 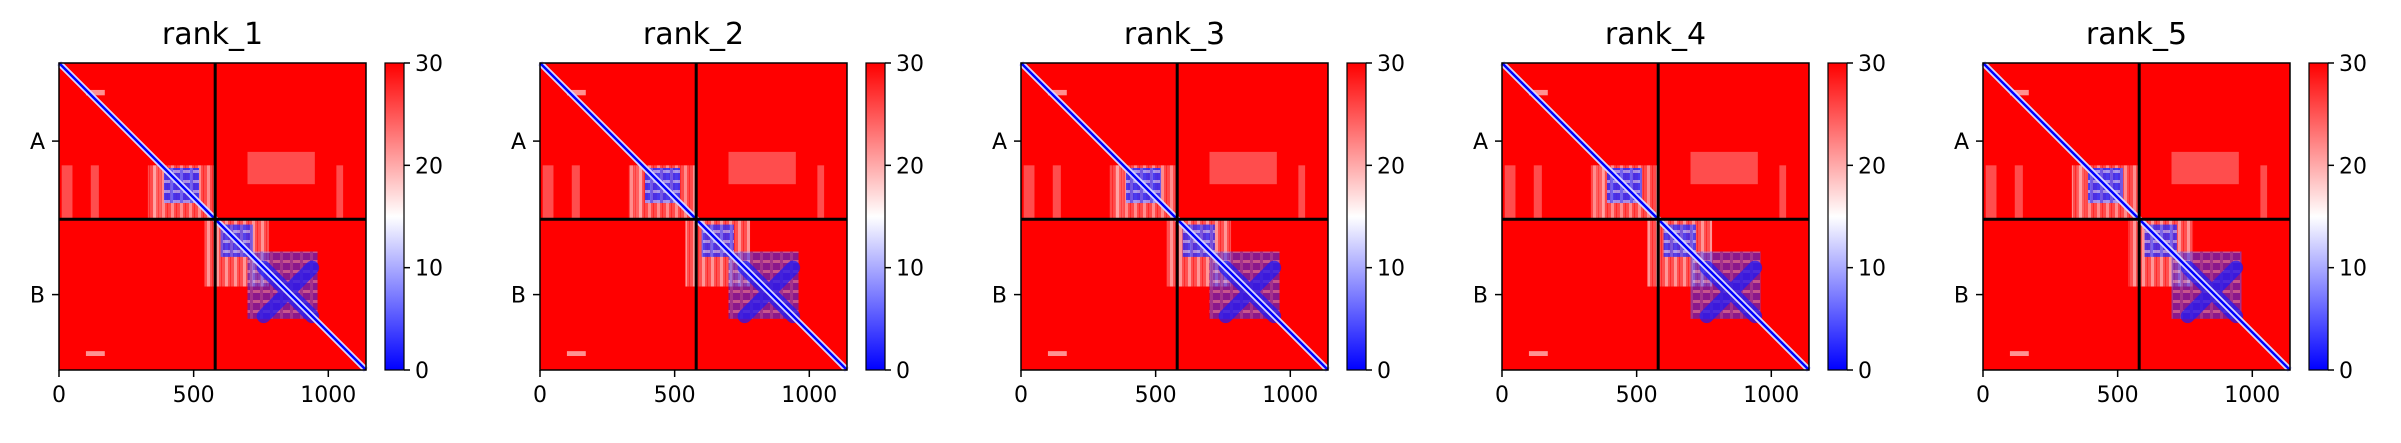 What do you see at coordinates (693, 34) in the screenshot?
I see `panel-title: rank_2` at bounding box center [693, 34].